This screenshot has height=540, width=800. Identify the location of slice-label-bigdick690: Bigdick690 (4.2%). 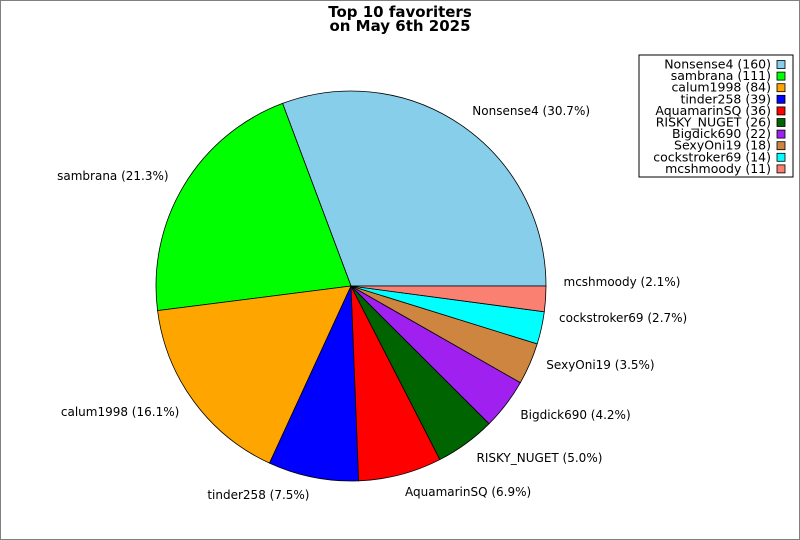
(575, 415).